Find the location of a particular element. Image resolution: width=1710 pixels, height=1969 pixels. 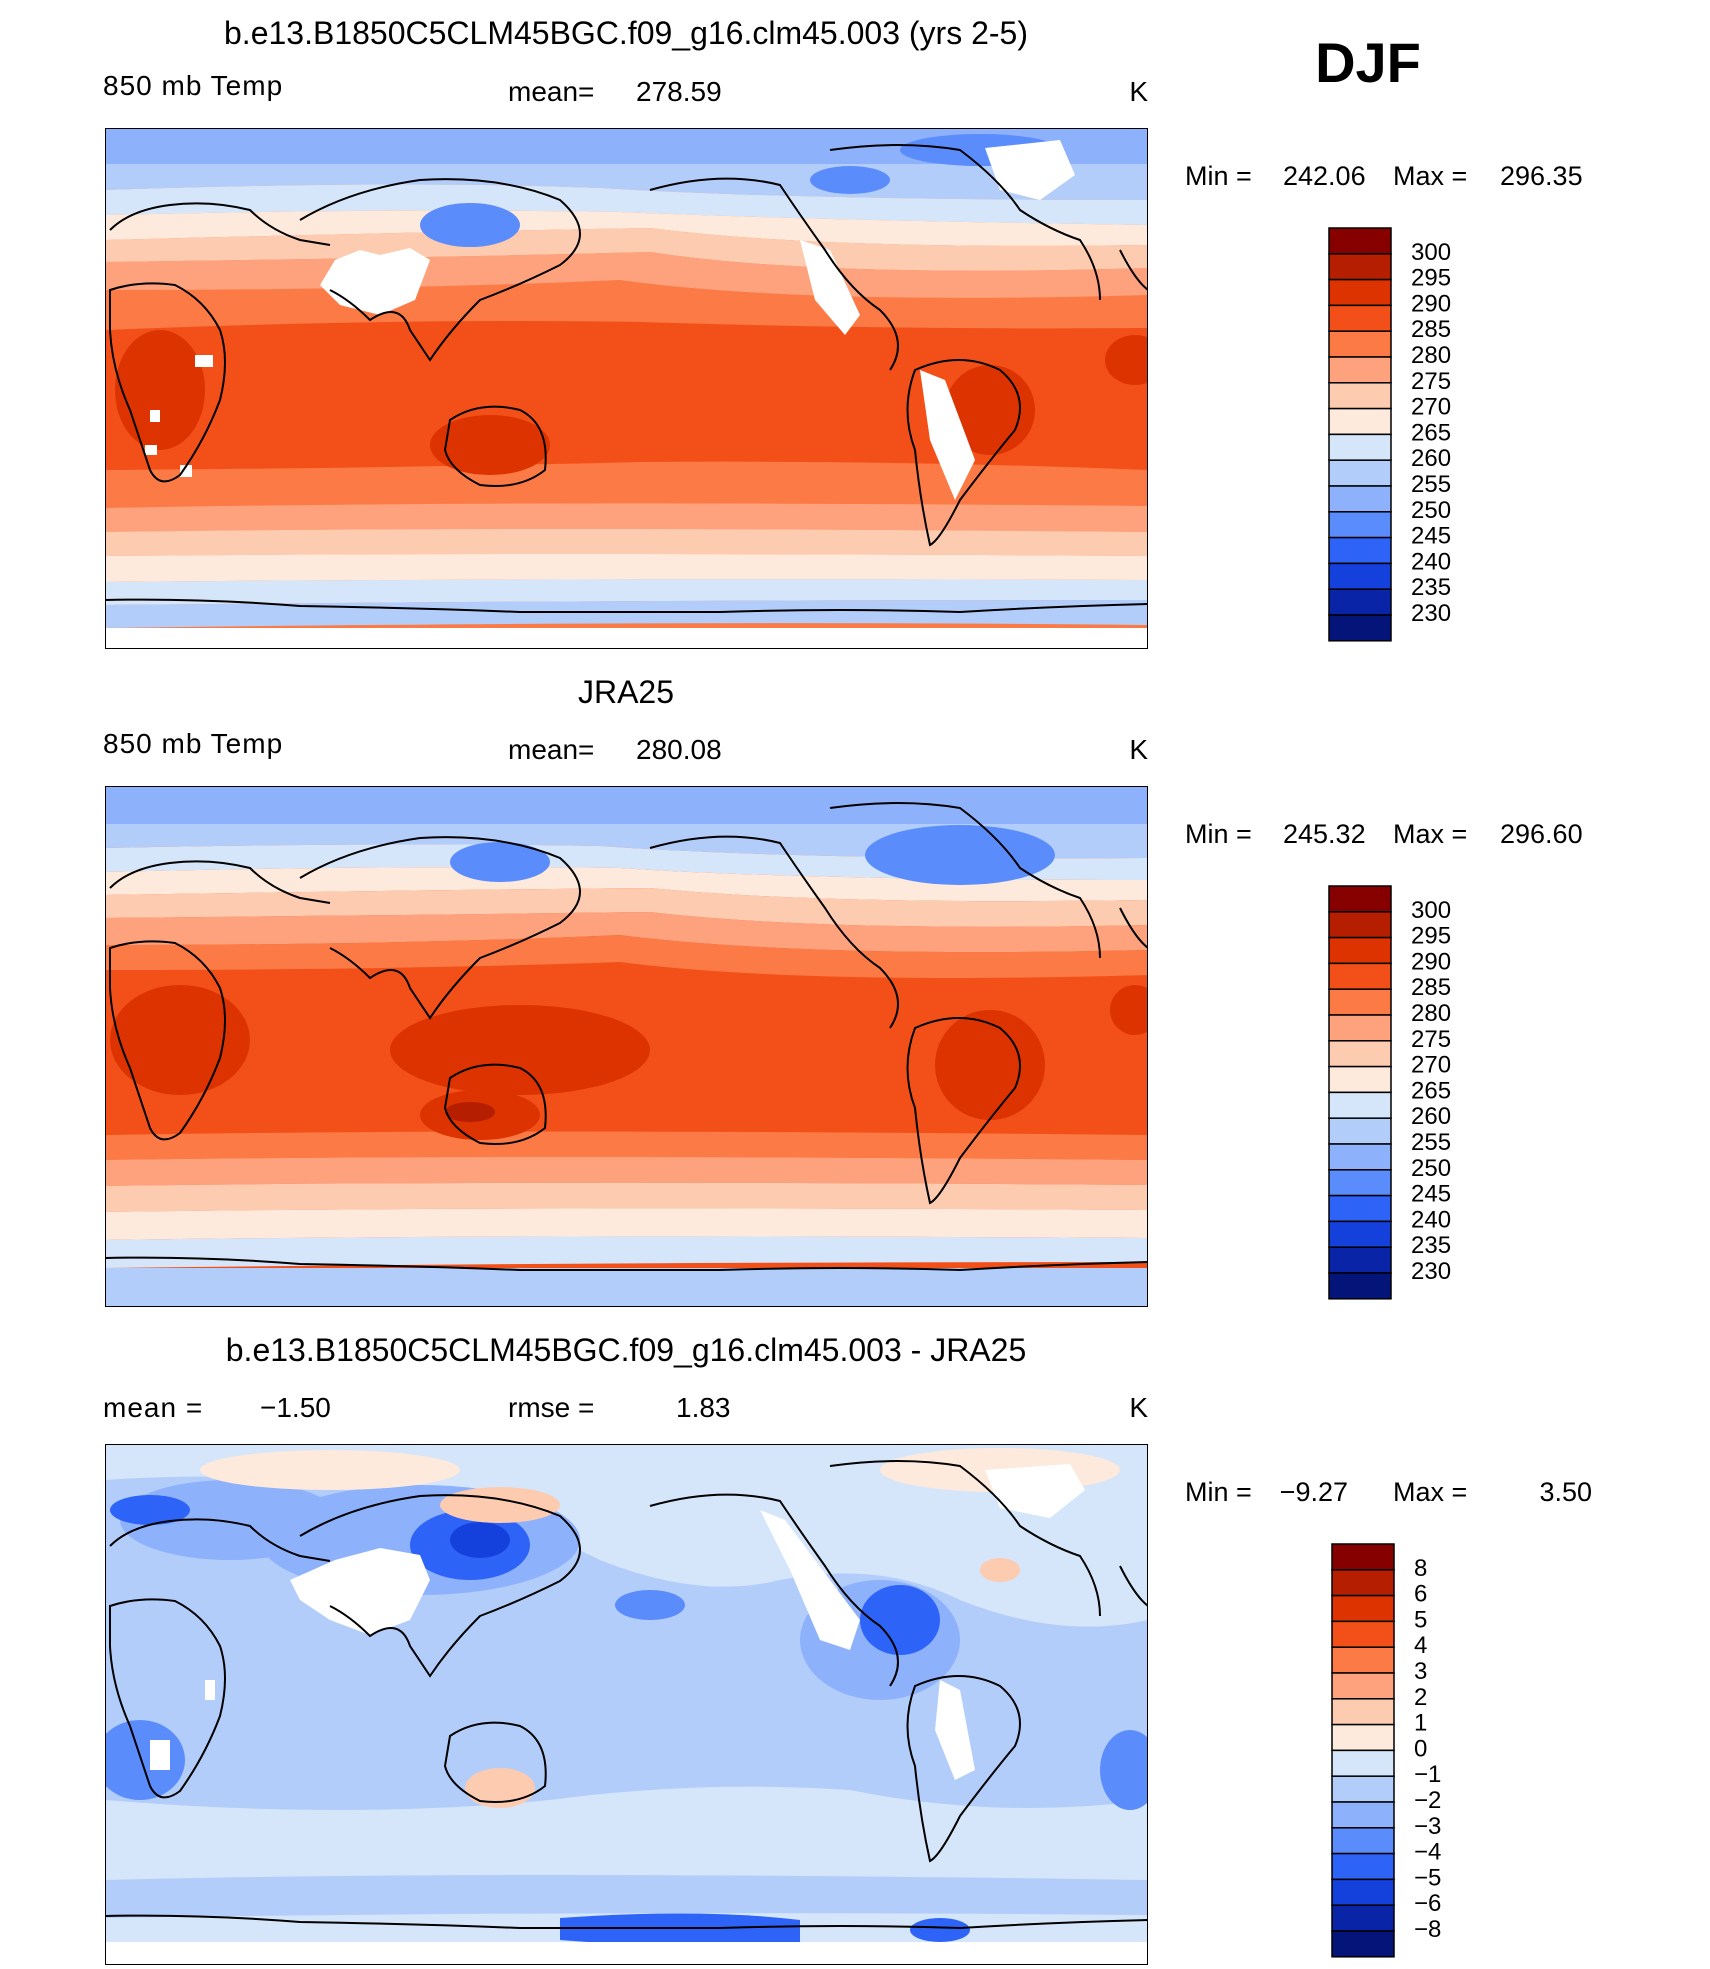

panel-diff-min-label: Min = is located at coordinates (1218, 1492).